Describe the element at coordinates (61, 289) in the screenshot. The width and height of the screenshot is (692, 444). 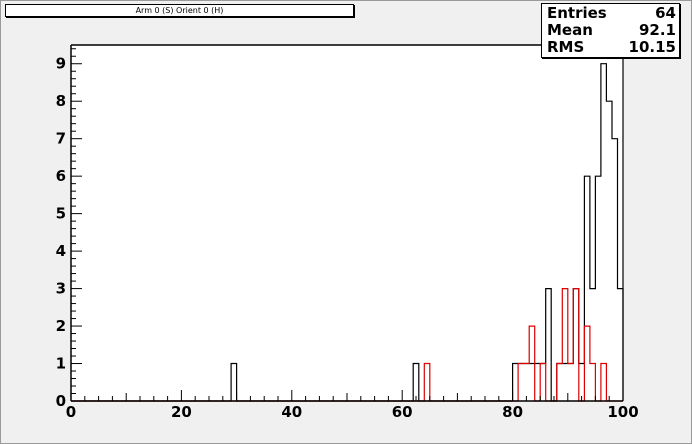
I see `y-tick-label-3: 3` at that location.